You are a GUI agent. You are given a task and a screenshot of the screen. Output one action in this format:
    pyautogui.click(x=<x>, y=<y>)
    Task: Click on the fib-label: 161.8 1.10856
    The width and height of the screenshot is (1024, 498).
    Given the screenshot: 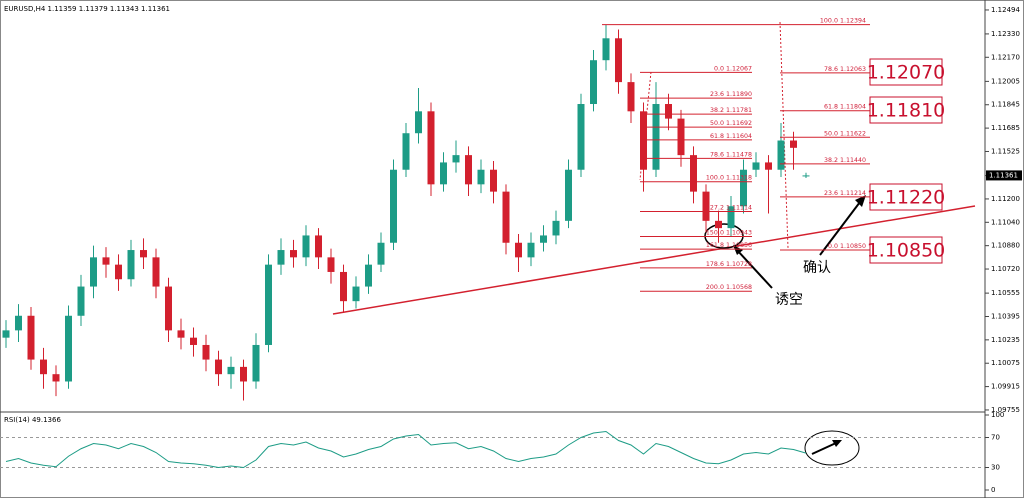 What is the action you would take?
    pyautogui.click(x=729, y=245)
    